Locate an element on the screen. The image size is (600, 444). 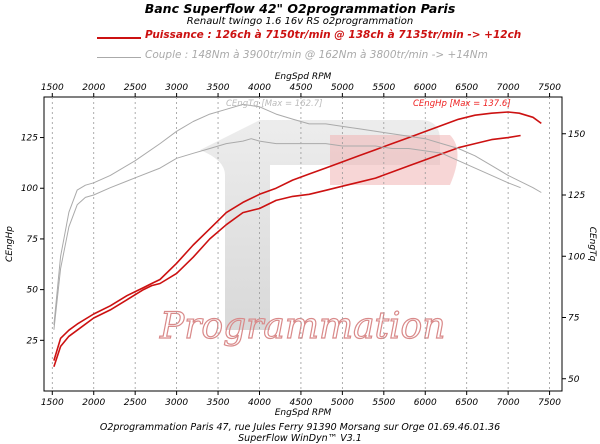
x-tick-label-bottom: 6500 is located at coordinates (466, 403).